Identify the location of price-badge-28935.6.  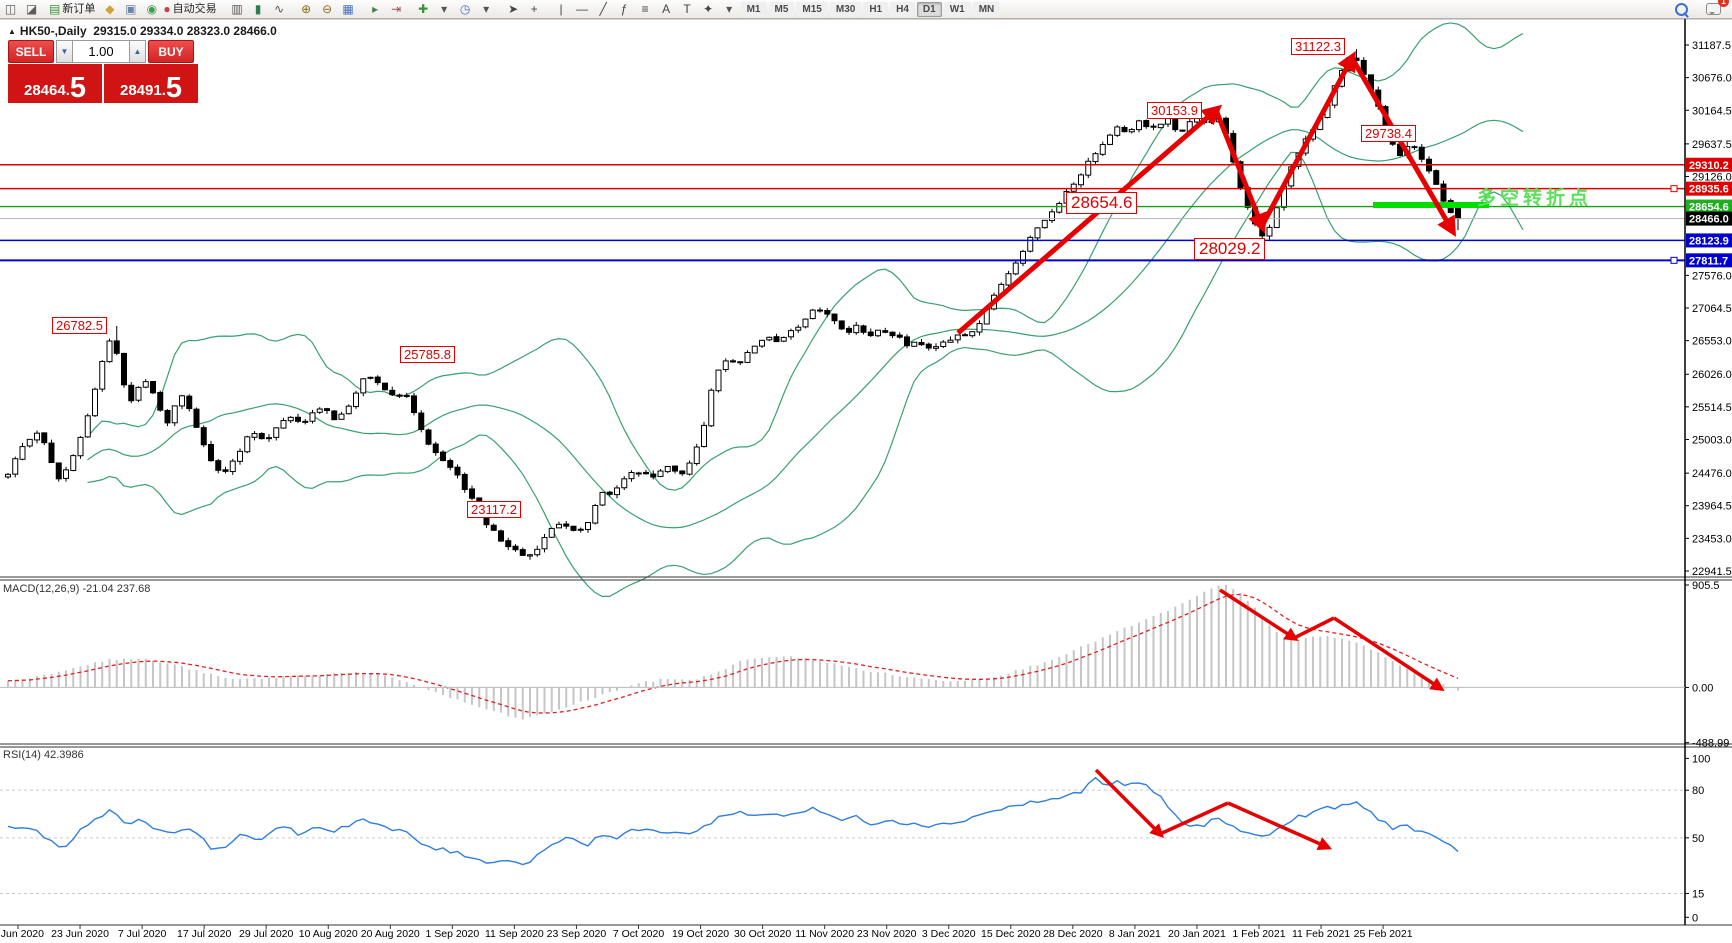
(1709, 188).